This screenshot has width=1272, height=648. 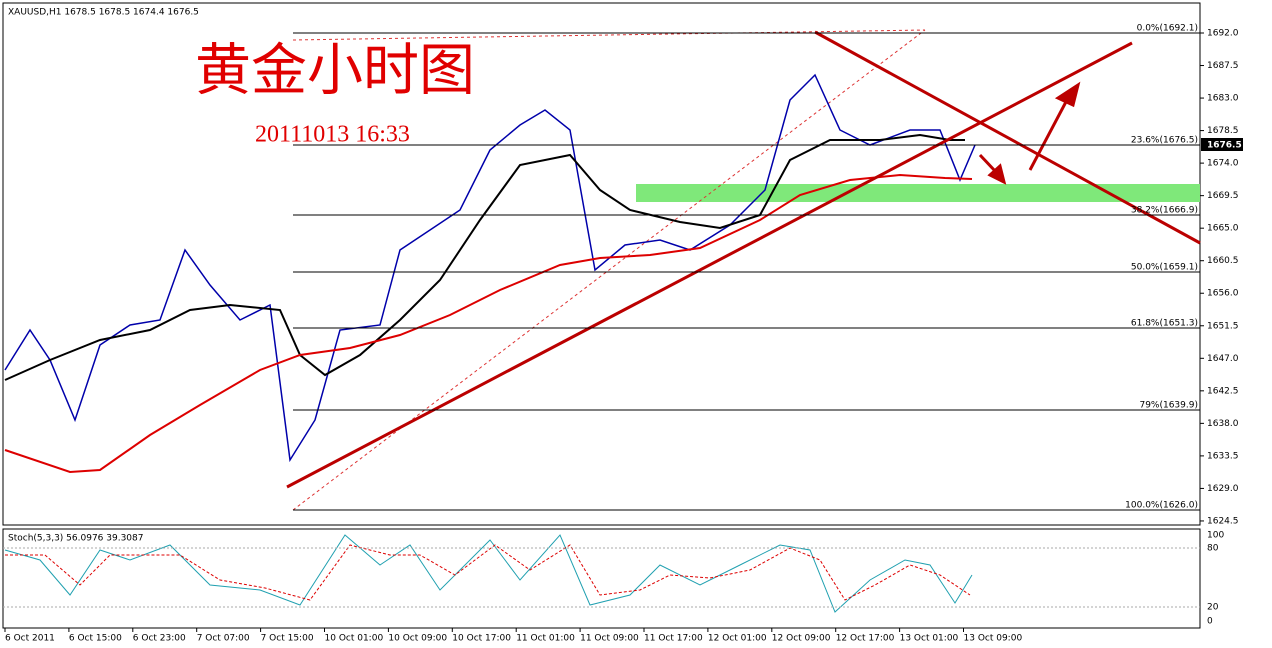 I want to click on time-label: 11 Oct 01:00, so click(x=545, y=639).